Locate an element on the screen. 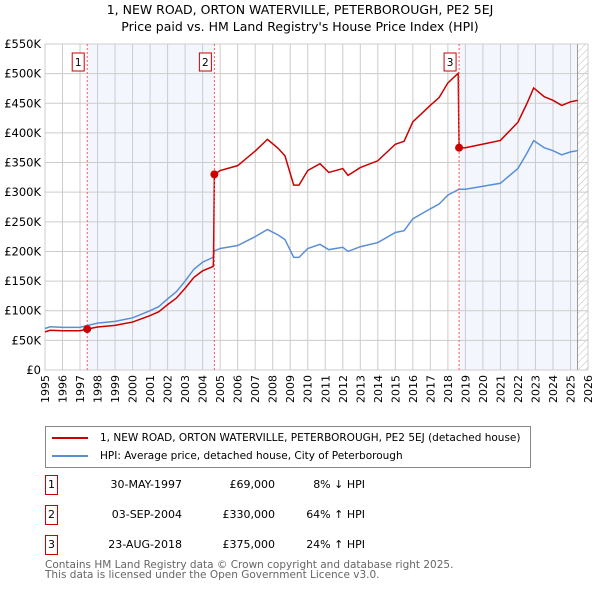 The width and height of the screenshot is (600, 590). y-tick-label: £150K is located at coordinates (22, 281).